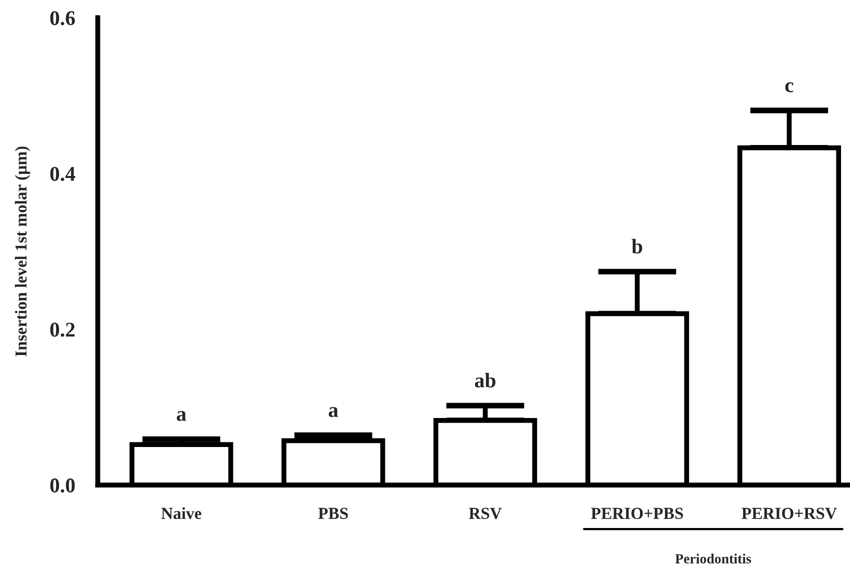 The height and width of the screenshot is (572, 850). Describe the element at coordinates (62, 485) in the screenshot. I see `y-tick-label: 0.0` at that location.